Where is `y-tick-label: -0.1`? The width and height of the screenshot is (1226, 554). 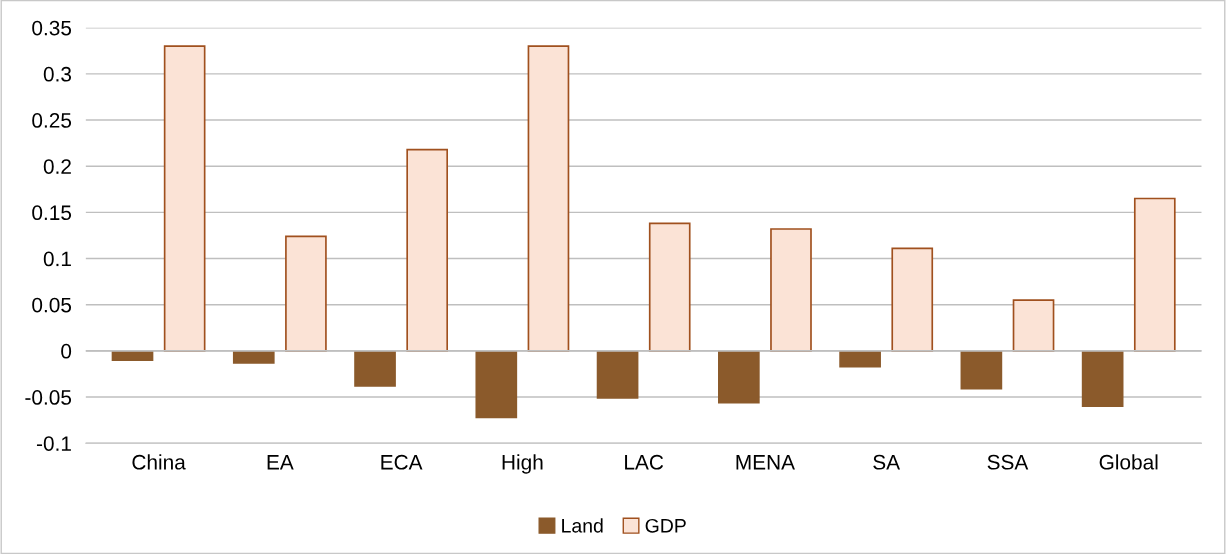
y-tick-label: -0.1 is located at coordinates (53, 443).